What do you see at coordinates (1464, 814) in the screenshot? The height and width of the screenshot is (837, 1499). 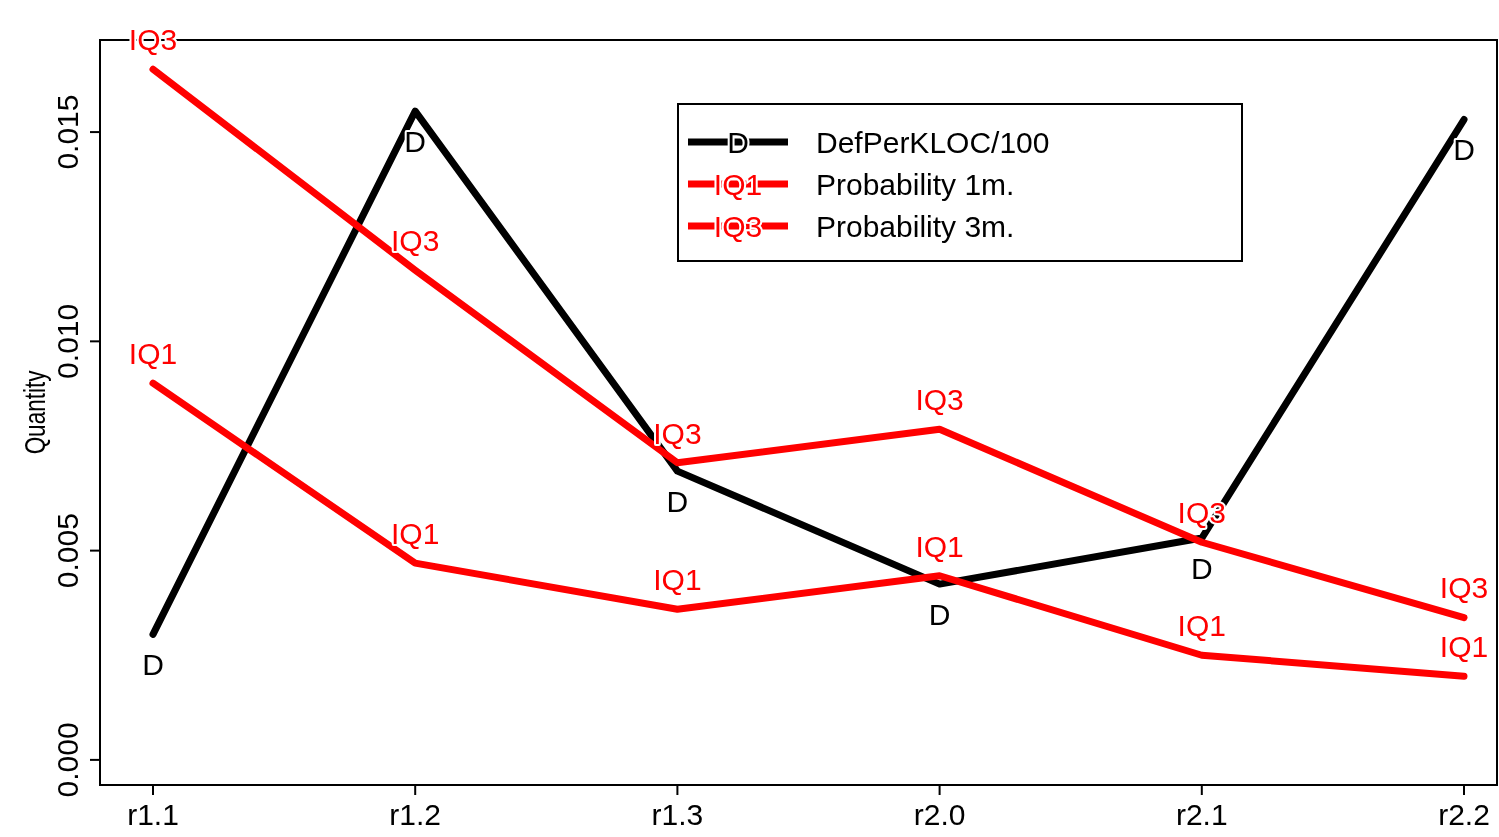 I see `x-tick-label: r2.2` at bounding box center [1464, 814].